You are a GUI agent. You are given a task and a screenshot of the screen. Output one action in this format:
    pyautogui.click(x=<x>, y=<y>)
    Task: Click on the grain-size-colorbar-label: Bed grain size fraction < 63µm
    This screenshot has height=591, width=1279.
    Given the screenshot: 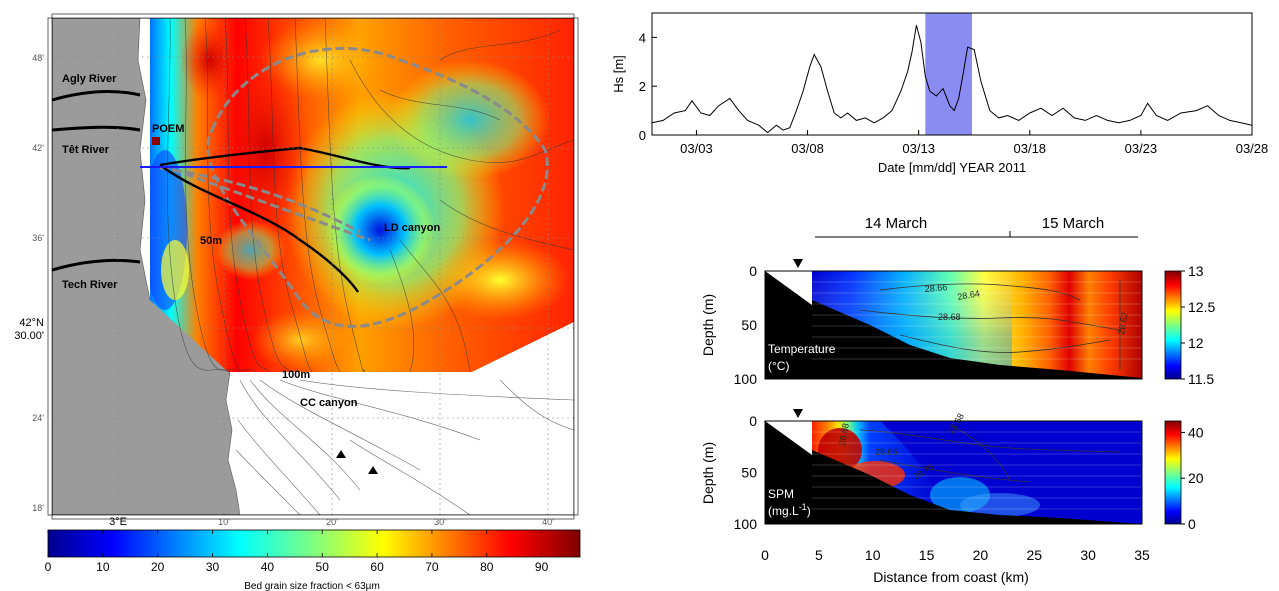 What is the action you would take?
    pyautogui.click(x=312, y=586)
    